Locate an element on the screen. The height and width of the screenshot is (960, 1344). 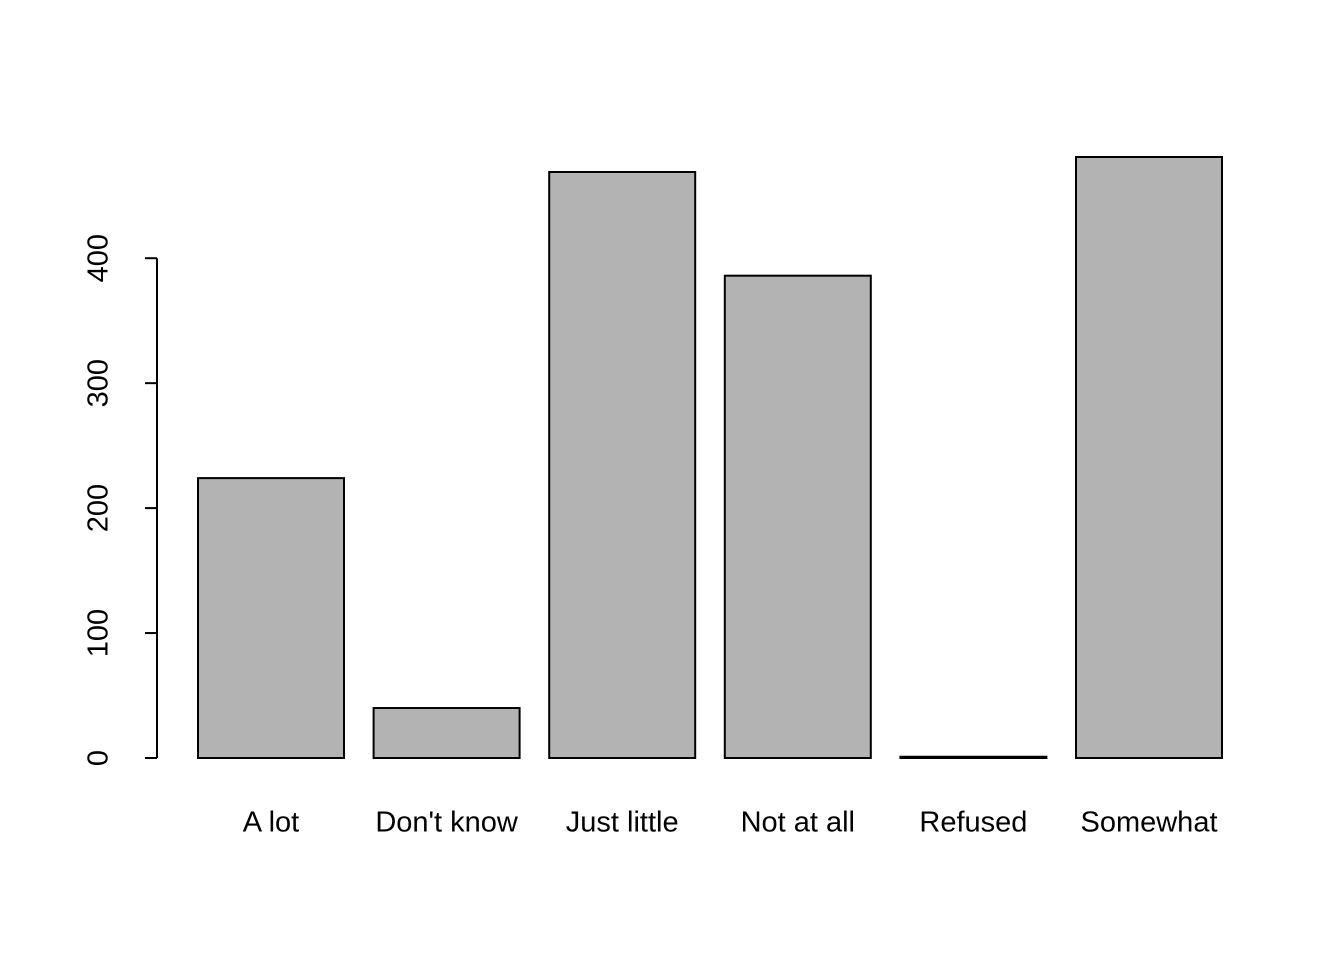
x-tick-label: Just little is located at coordinates (622, 823).